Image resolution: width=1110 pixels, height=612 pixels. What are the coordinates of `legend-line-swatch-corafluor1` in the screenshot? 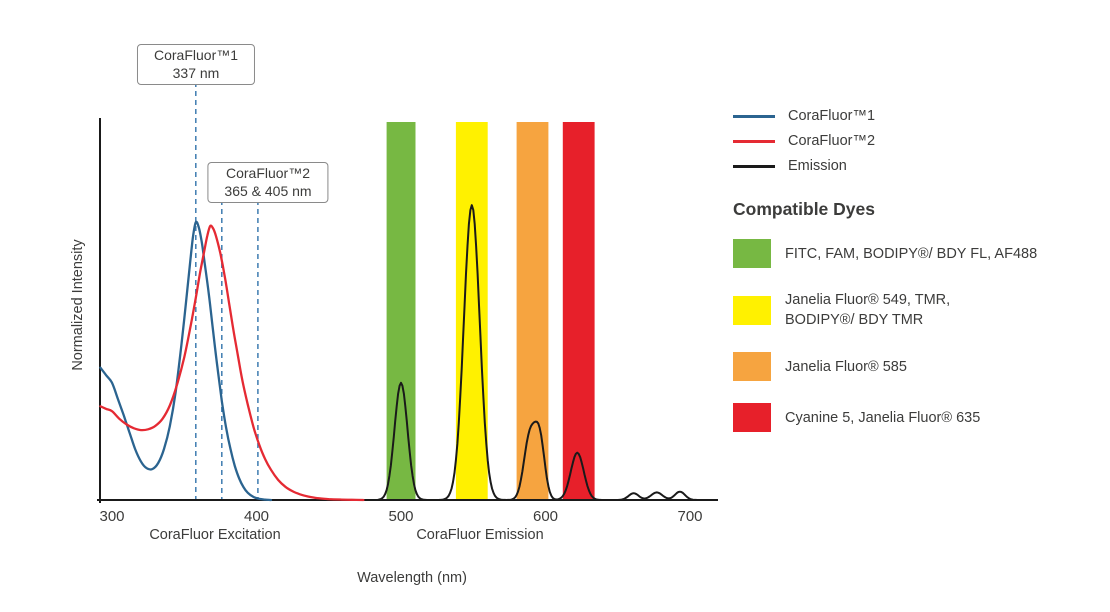 It's located at (754, 116).